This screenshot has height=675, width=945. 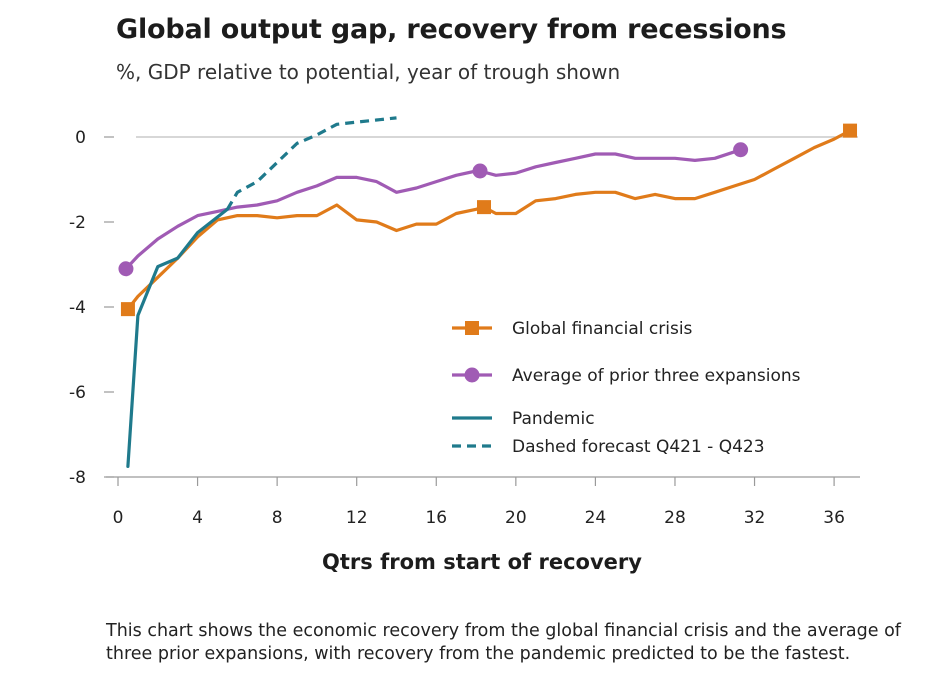 I want to click on y-tick-label: -2, so click(x=77, y=223).